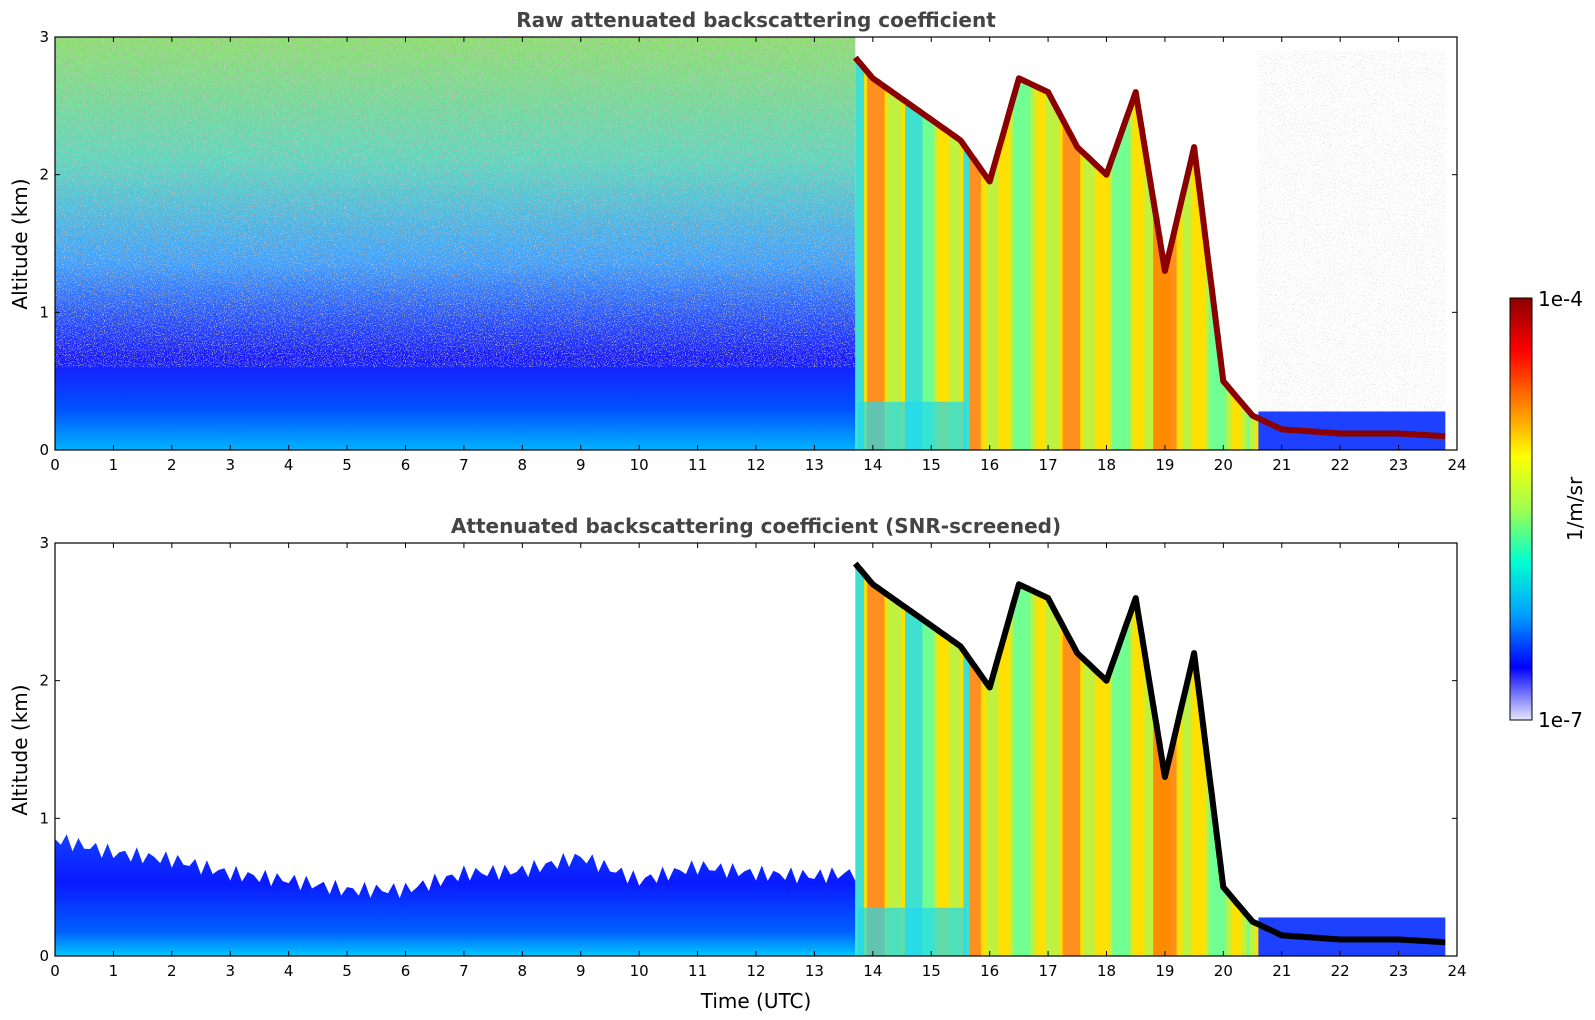 This screenshot has width=1595, height=1020. I want to click on x-tick-label: 8, so click(523, 465).